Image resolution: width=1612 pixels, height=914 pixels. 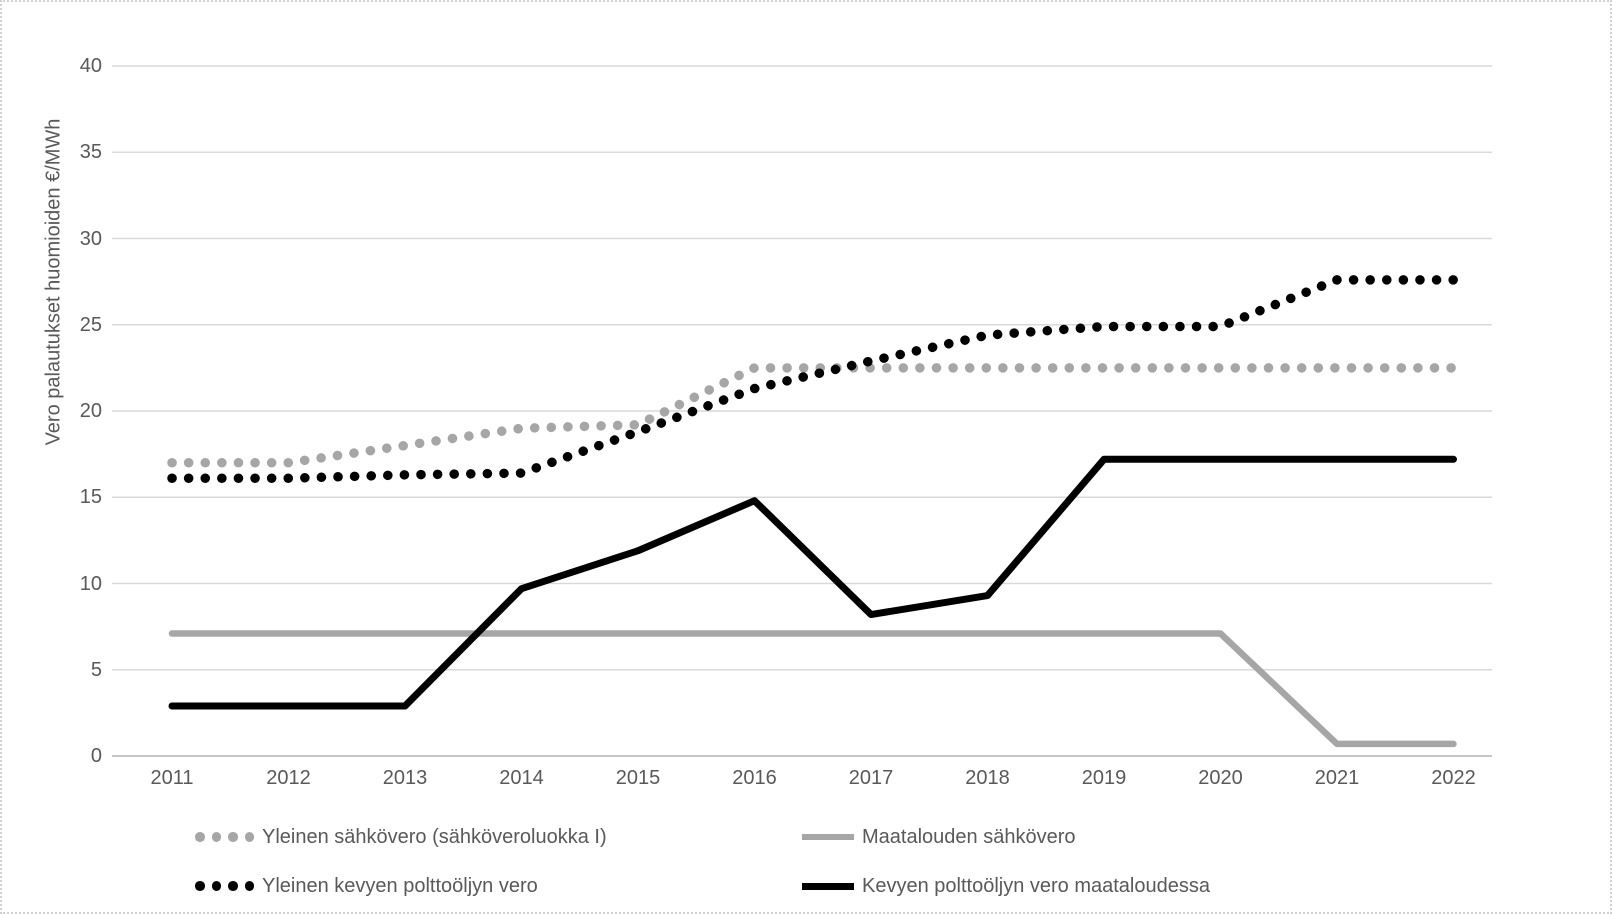 What do you see at coordinates (90, 411) in the screenshot?
I see `y-tick-label-20: 20` at bounding box center [90, 411].